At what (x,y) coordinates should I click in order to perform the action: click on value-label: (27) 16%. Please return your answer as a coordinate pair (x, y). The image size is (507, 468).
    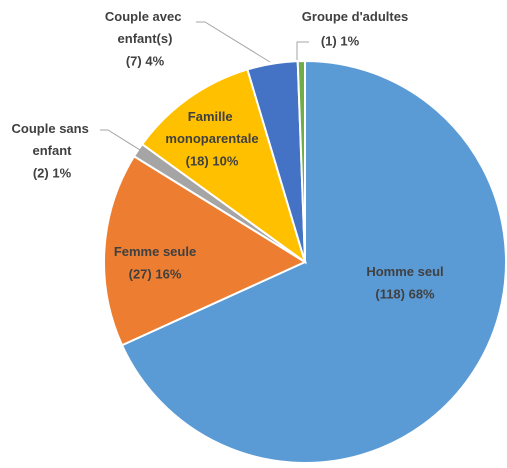
    Looking at the image, I should click on (155, 273).